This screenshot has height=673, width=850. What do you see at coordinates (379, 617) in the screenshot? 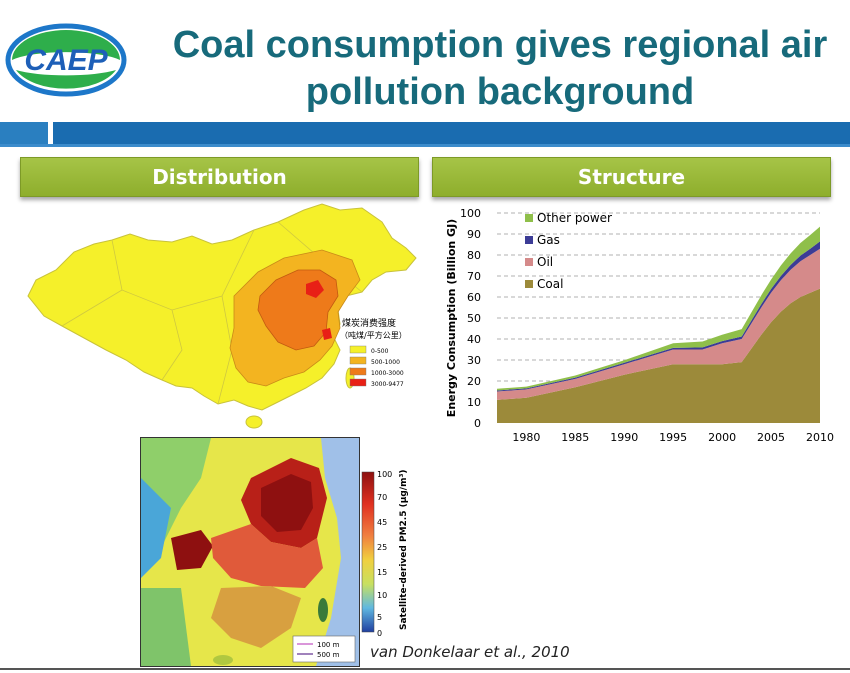
I see `cbar-tick-6: 5` at bounding box center [379, 617].